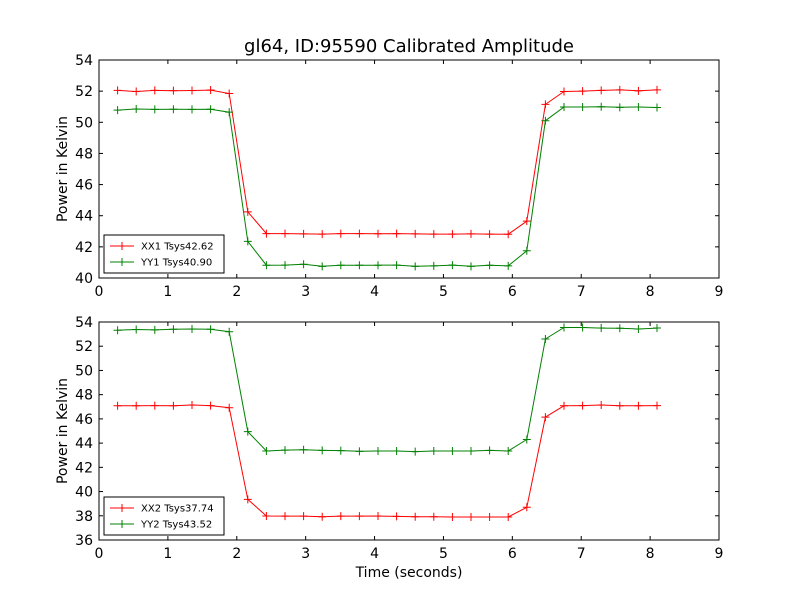 The height and width of the screenshot is (600, 800). What do you see at coordinates (63, 431) in the screenshot?
I see `bottom-y-axis-label: Power in Kelvin` at bounding box center [63, 431].